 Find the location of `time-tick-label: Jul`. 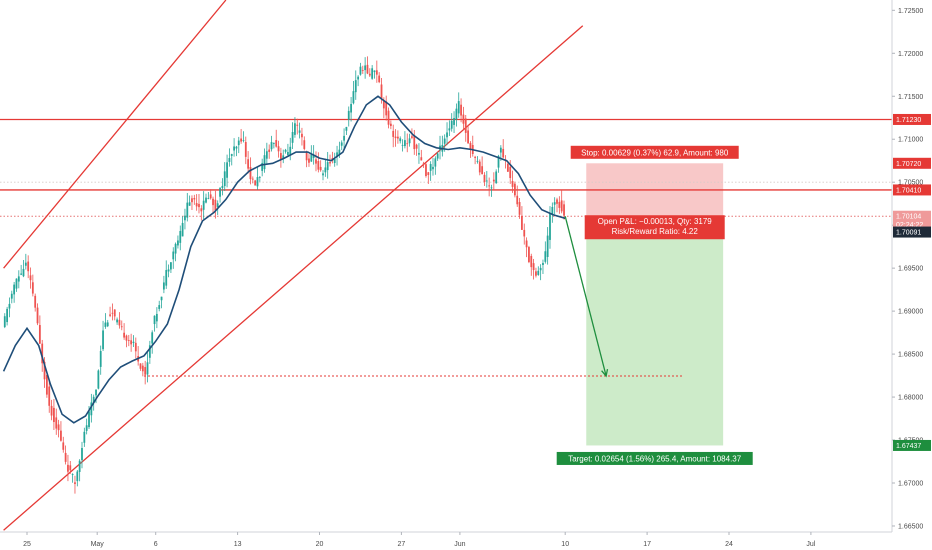

time-tick-label: Jul is located at coordinates (810, 544).